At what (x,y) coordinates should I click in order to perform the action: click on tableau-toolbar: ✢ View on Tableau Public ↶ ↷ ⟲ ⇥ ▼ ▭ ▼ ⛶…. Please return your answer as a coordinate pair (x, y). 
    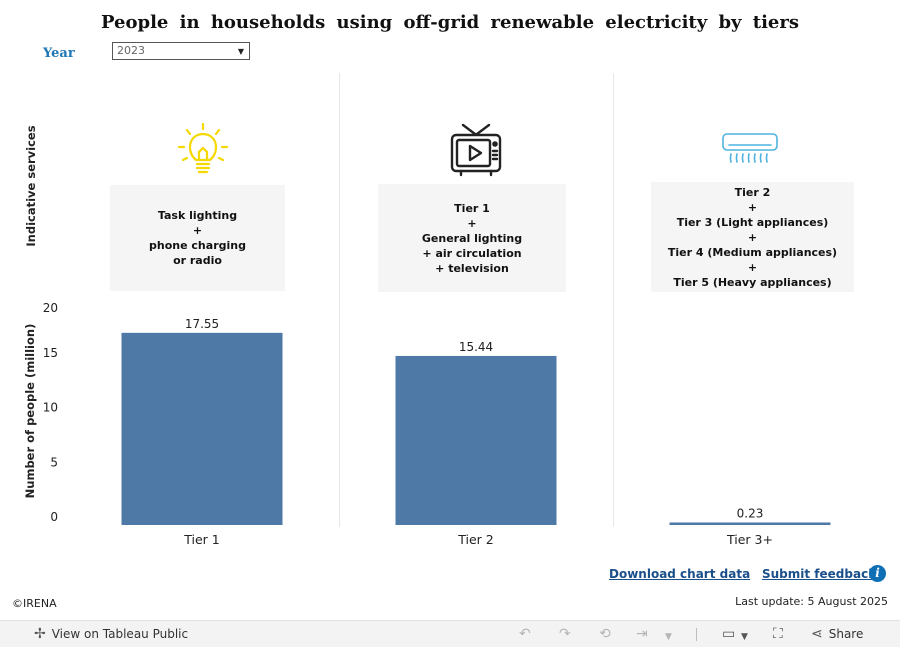
    Looking at the image, I should click on (450, 633).